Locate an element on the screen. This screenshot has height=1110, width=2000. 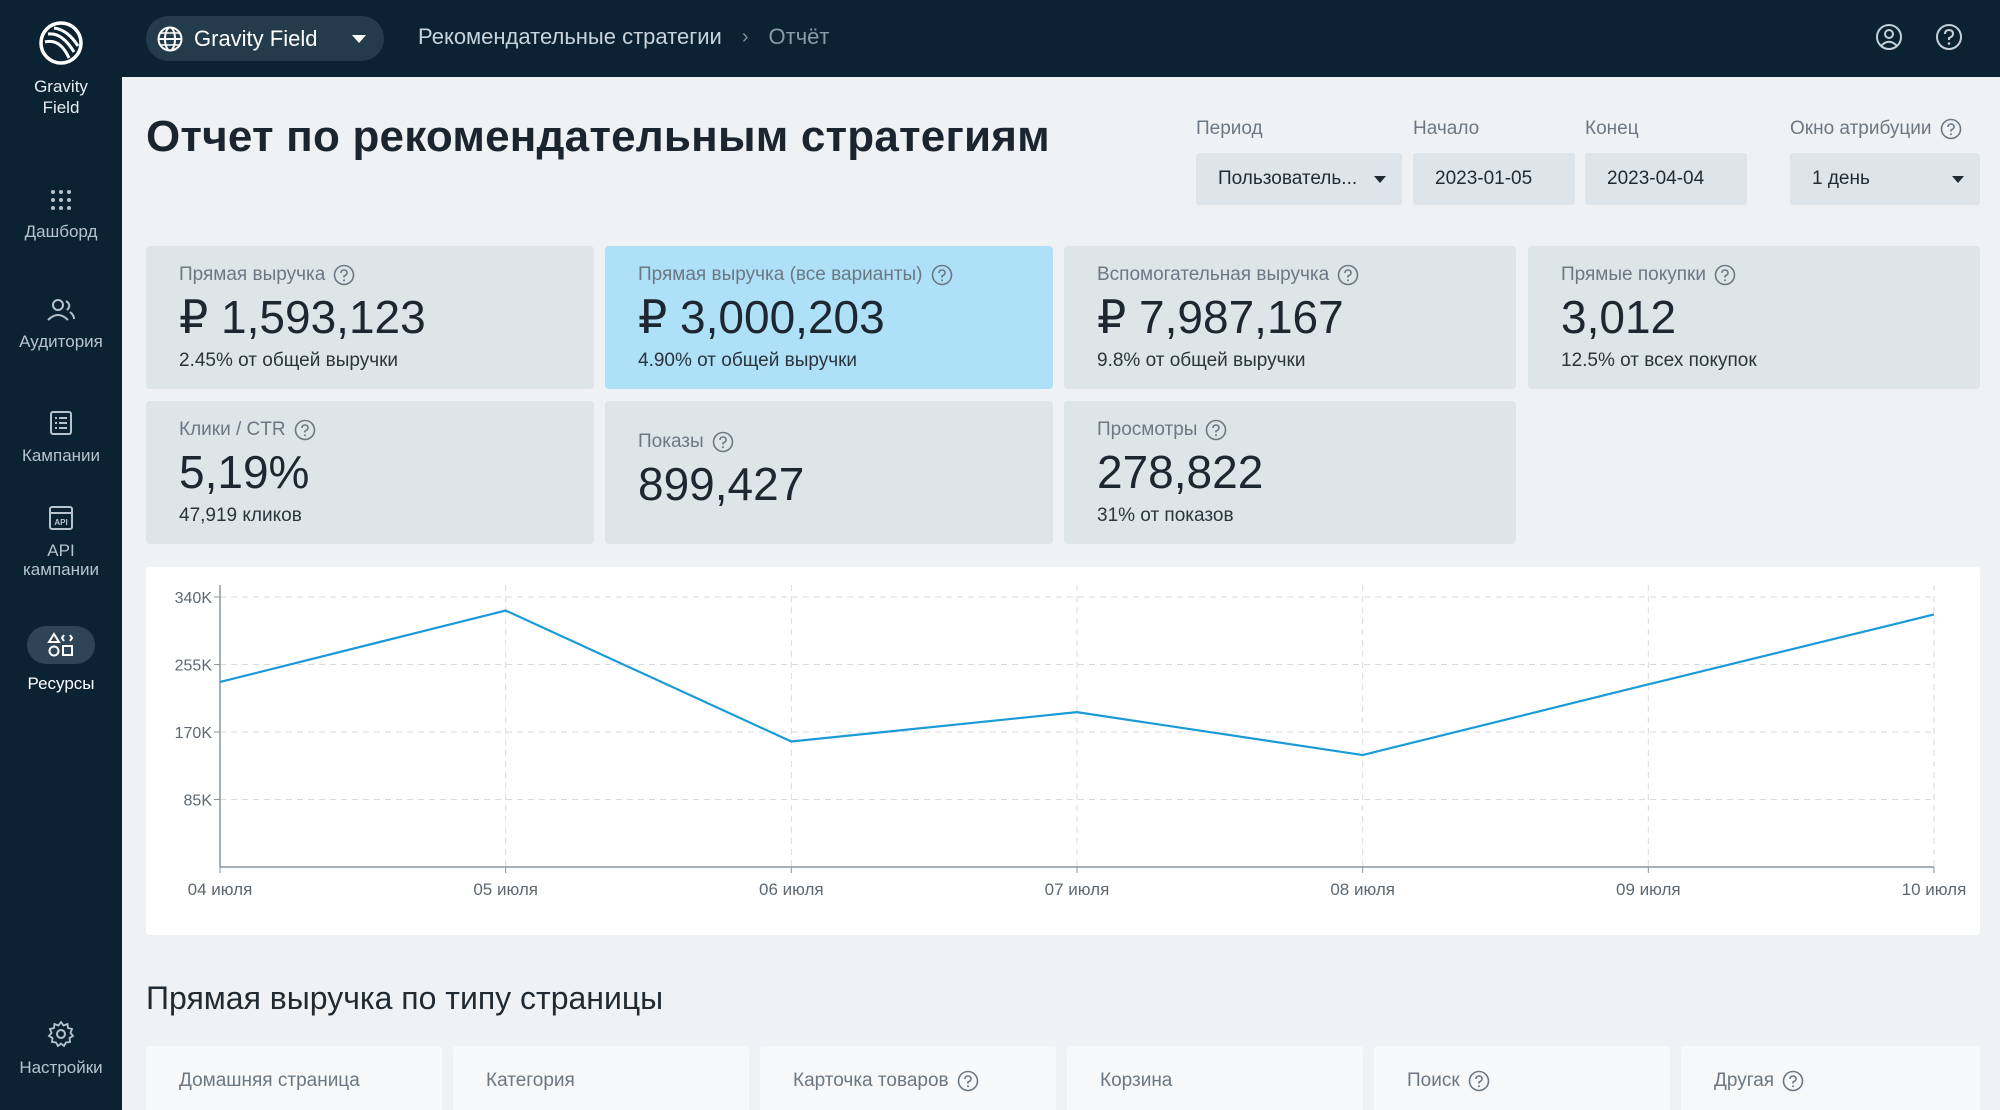
period-label: Период is located at coordinates (1229, 128).